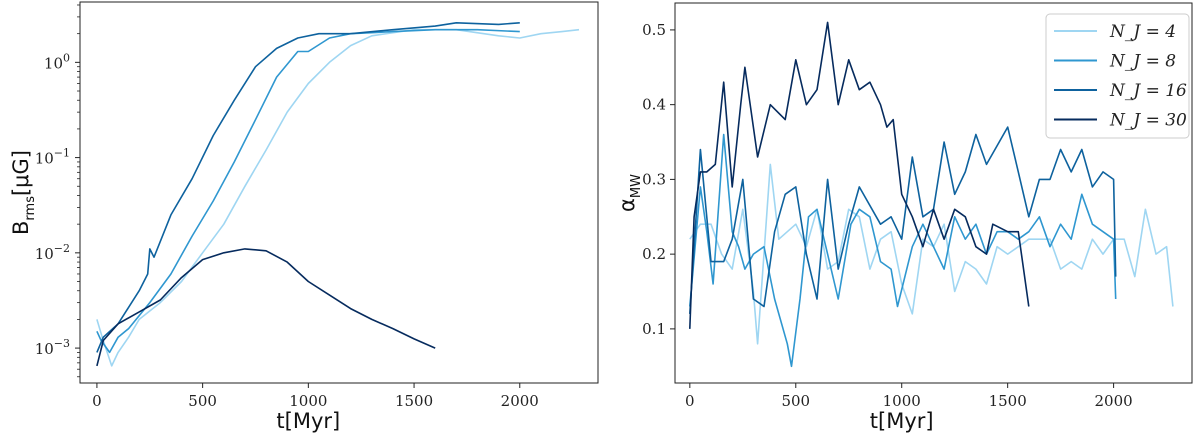  What do you see at coordinates (21, 173) in the screenshot?
I see `y-axis-label-ylabel-unit: [μG]` at bounding box center [21, 173].